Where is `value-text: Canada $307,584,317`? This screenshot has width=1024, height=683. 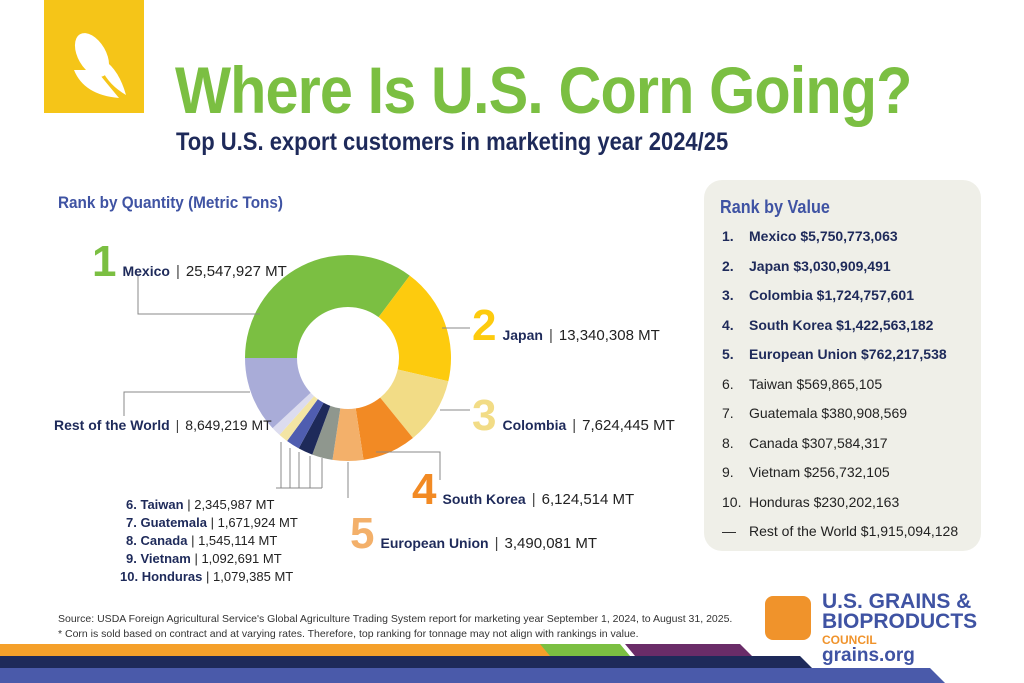
value-text: Canada $307,584,317 is located at coordinates (818, 442).